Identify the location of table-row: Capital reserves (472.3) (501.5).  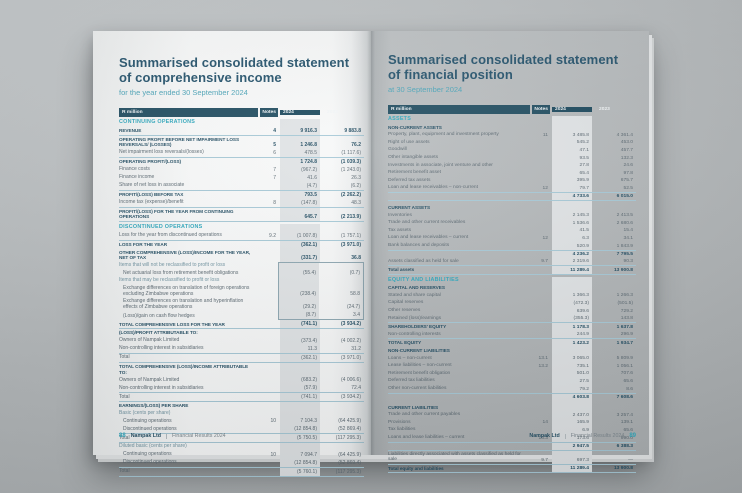
(512, 303).